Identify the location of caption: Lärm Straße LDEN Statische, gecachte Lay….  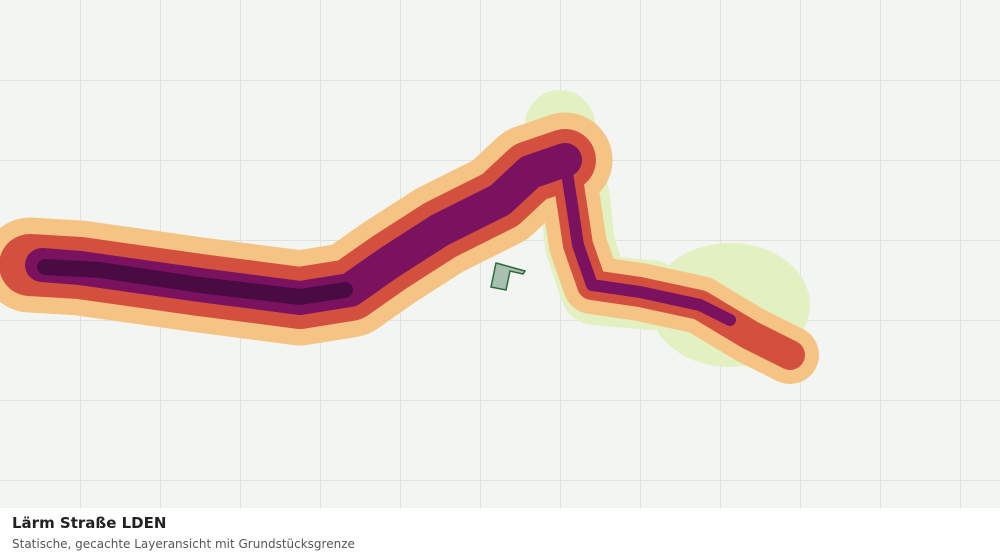
(500, 534).